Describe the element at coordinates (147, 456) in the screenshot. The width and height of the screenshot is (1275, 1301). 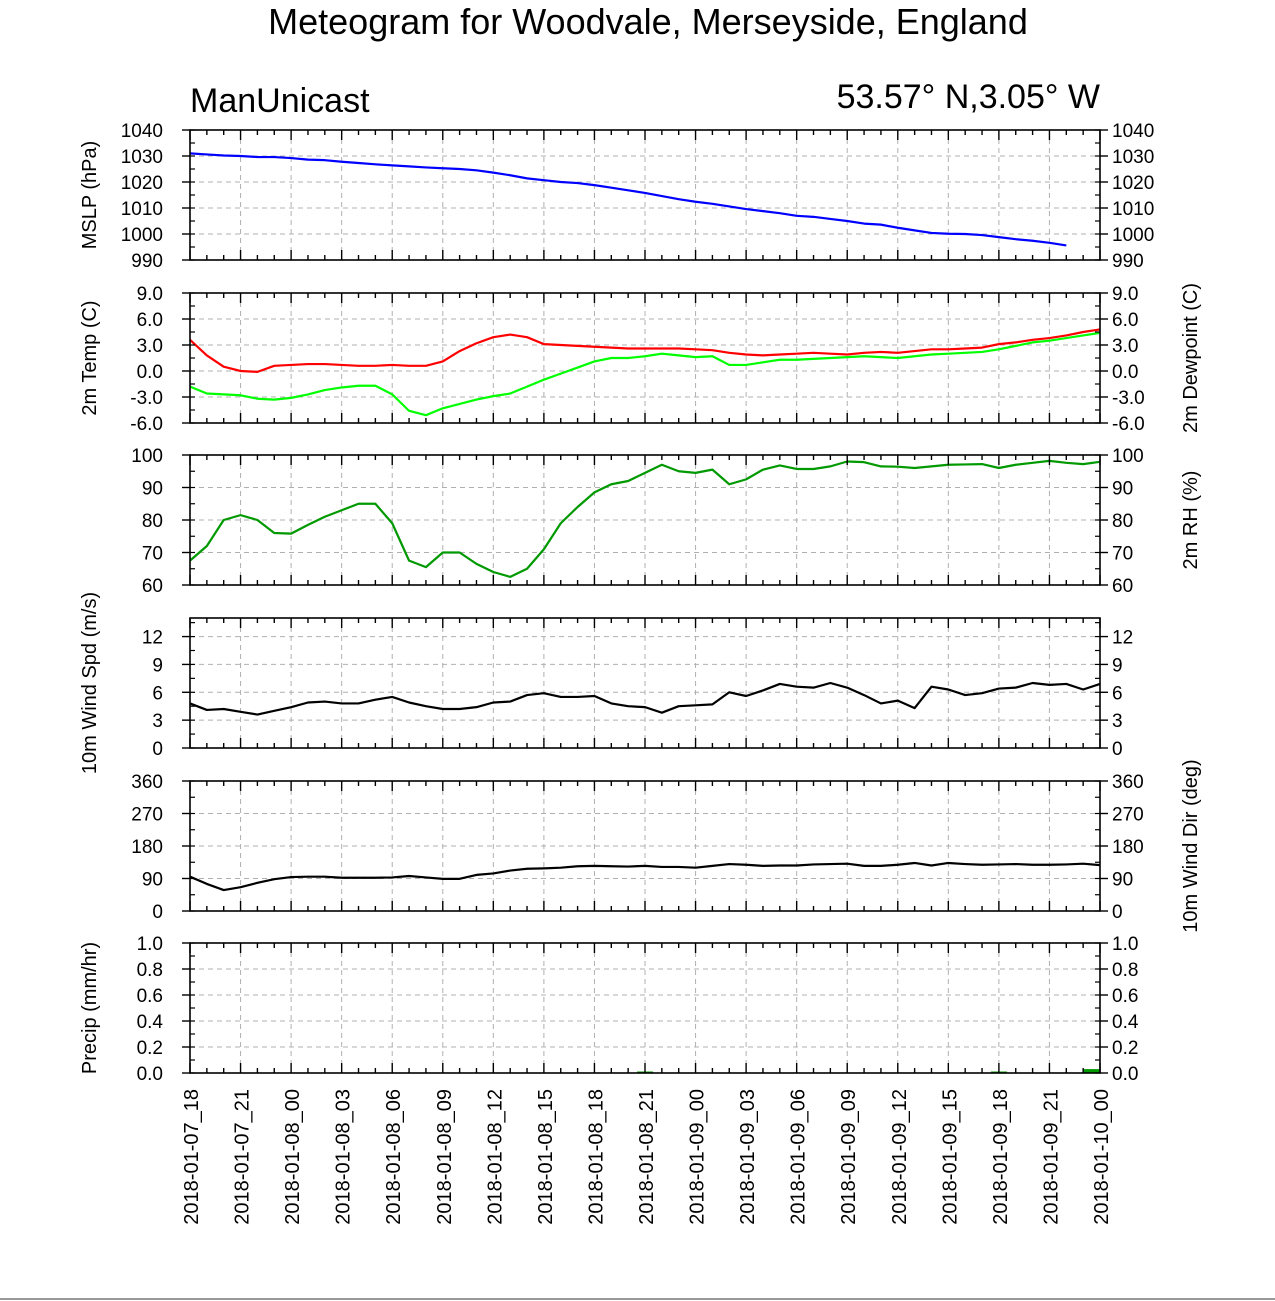
I see `y-tick-label: 100` at that location.